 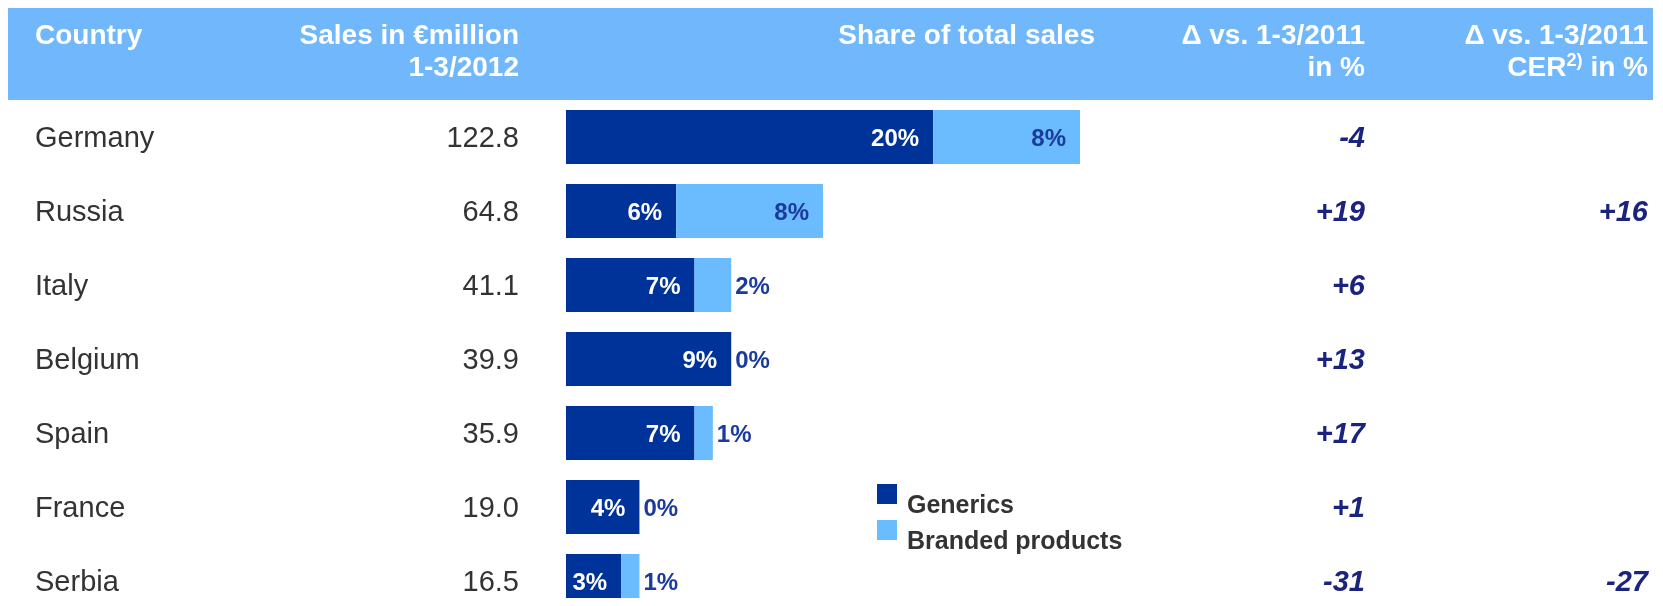 I want to click on y-tick-label: Belgium, so click(x=87, y=359).